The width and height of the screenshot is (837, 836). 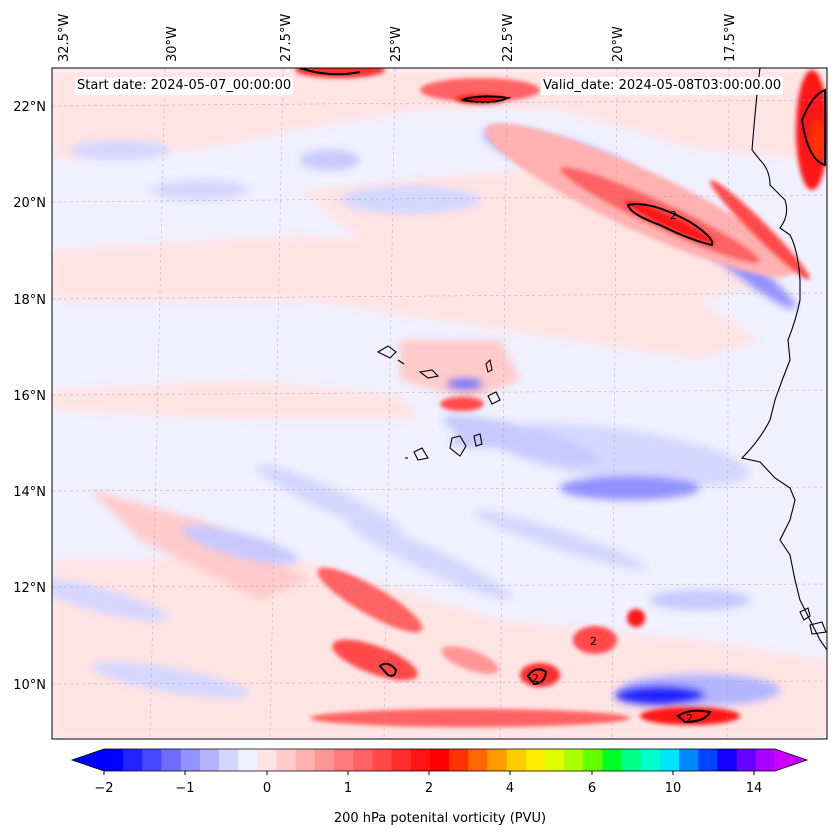 What do you see at coordinates (662, 86) in the screenshot?
I see `valid-date-label: Valid_date: 2024-05-08T03:00:00.00` at bounding box center [662, 86].